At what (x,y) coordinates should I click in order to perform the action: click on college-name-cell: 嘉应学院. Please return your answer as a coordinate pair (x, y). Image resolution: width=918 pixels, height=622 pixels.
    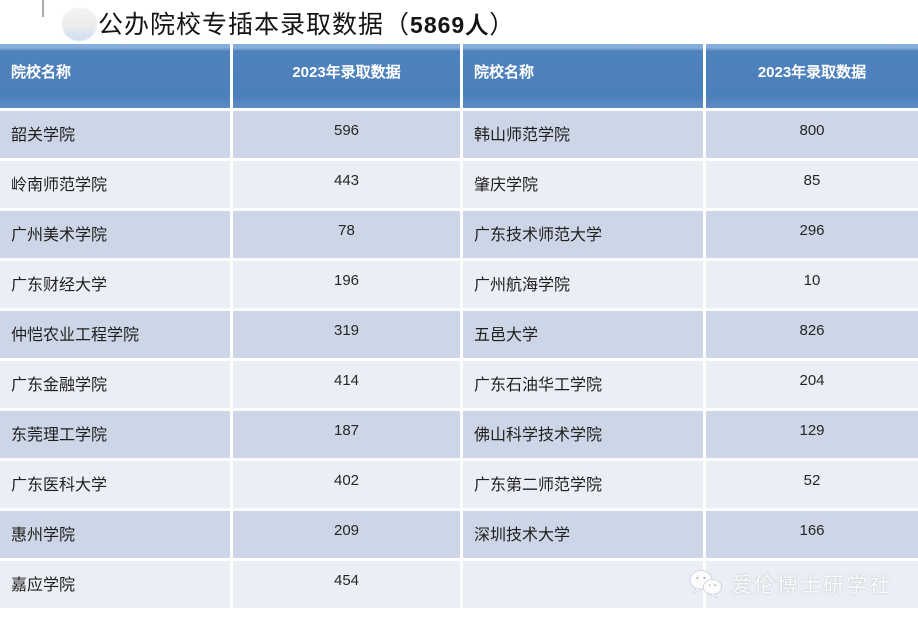
    Looking at the image, I should click on (115, 584).